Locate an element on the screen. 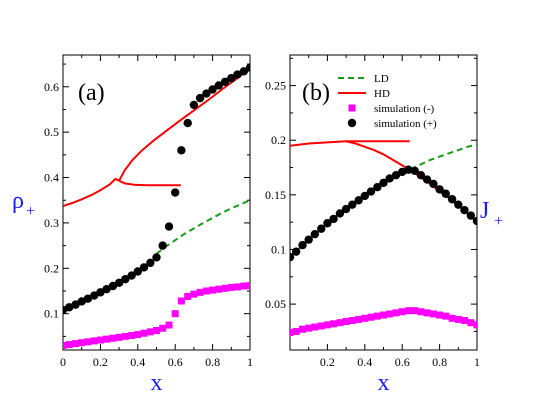 The width and height of the screenshot is (537, 415). panel-label: (b) is located at coordinates (316, 93).